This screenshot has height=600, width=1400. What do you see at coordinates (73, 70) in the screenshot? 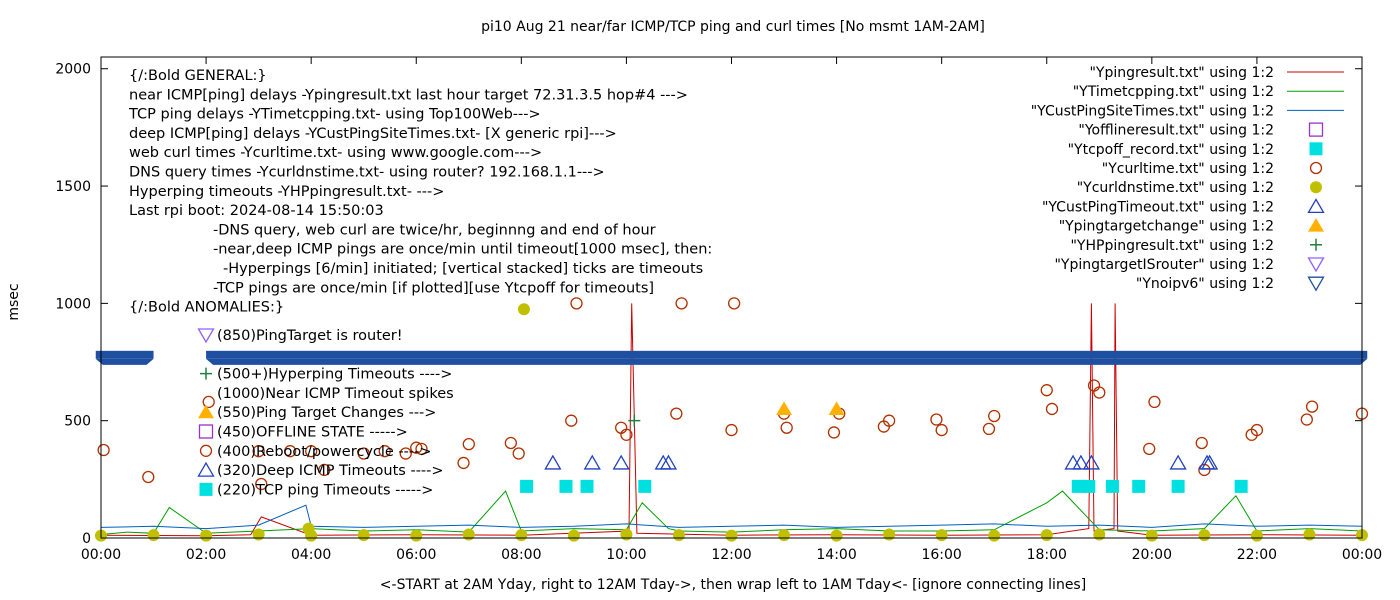
I see `y-tick-label: 2000` at bounding box center [73, 70].